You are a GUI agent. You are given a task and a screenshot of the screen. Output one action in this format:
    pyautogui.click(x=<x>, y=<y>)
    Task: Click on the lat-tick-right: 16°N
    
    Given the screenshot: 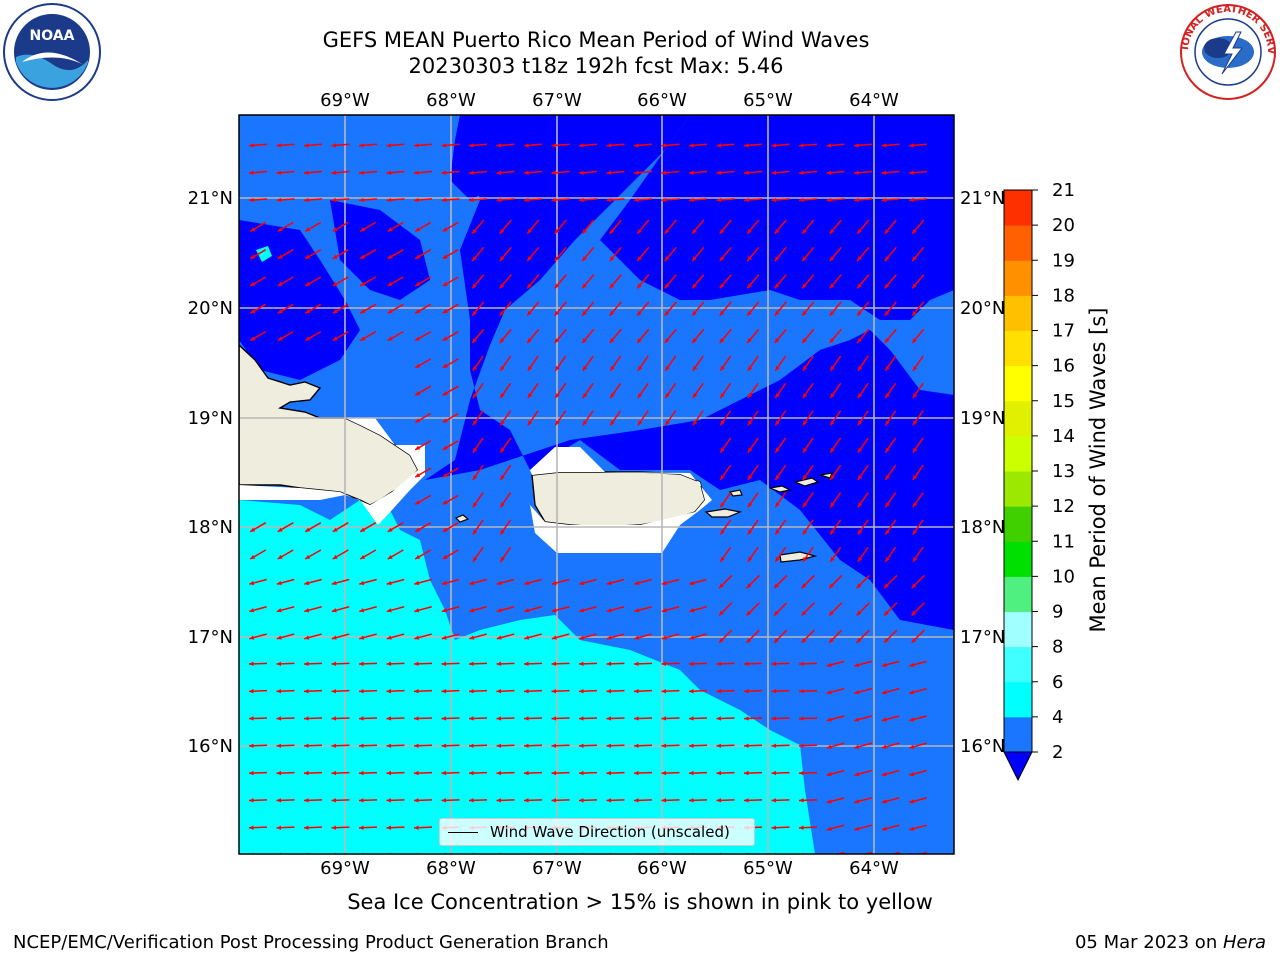 What is the action you would take?
    pyautogui.click(x=982, y=746)
    